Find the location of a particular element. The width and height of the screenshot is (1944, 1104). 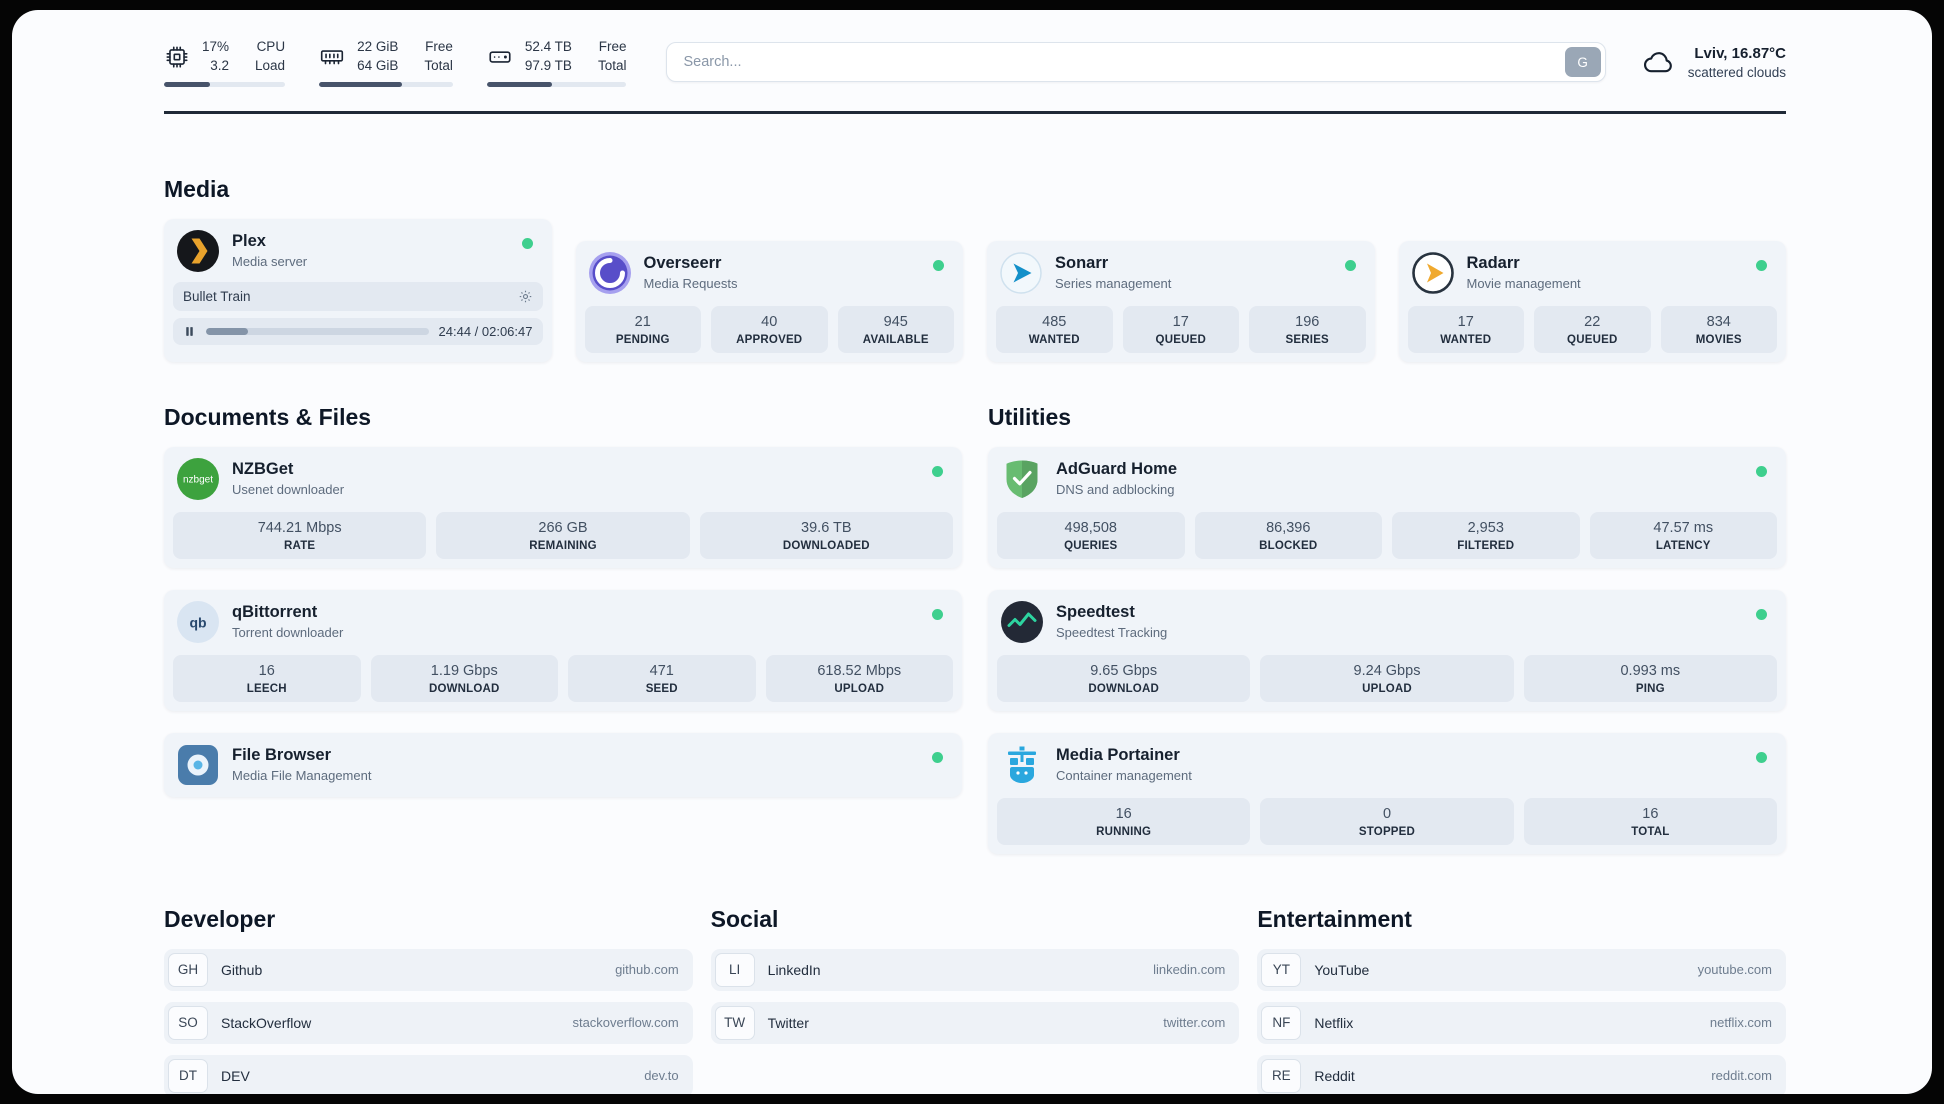

bookmark-twitter: TW Twitter twitter.com is located at coordinates (975, 1022).